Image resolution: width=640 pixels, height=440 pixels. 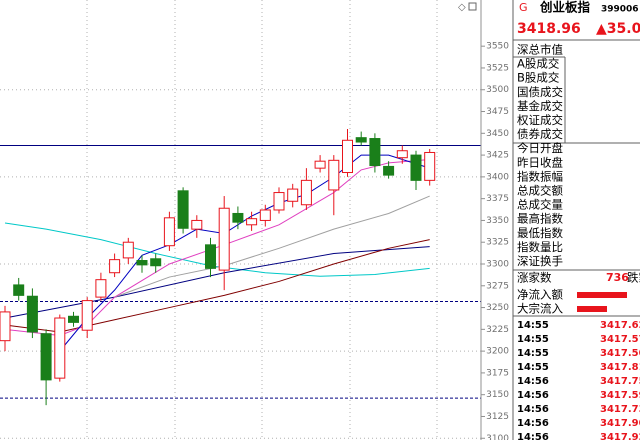 What do you see at coordinates (497, 221) in the screenshot?
I see `y-tick-label: 3350` at bounding box center [497, 221].